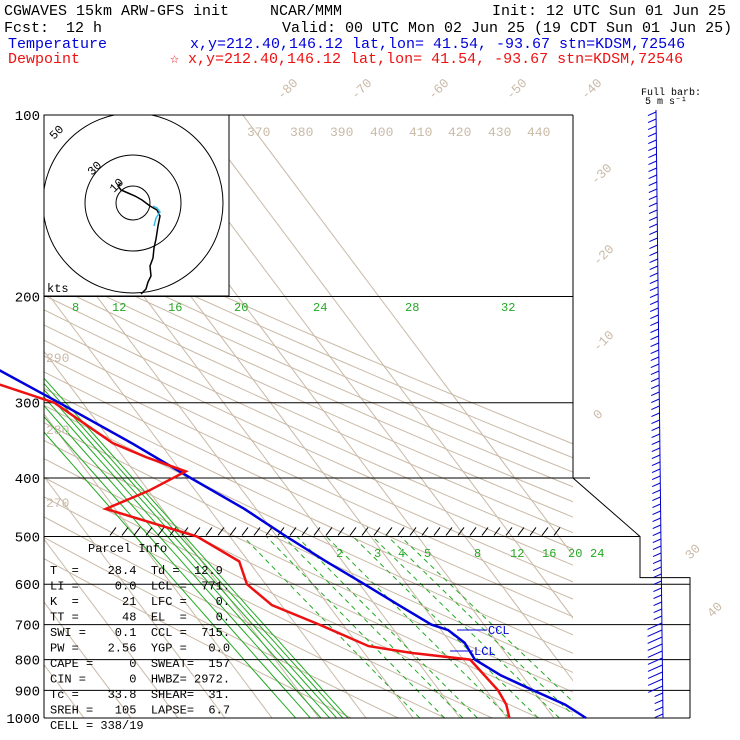 This screenshot has height=740, width=740. Describe the element at coordinates (412, 308) in the screenshot. I see `saturation-label: 28` at that location.